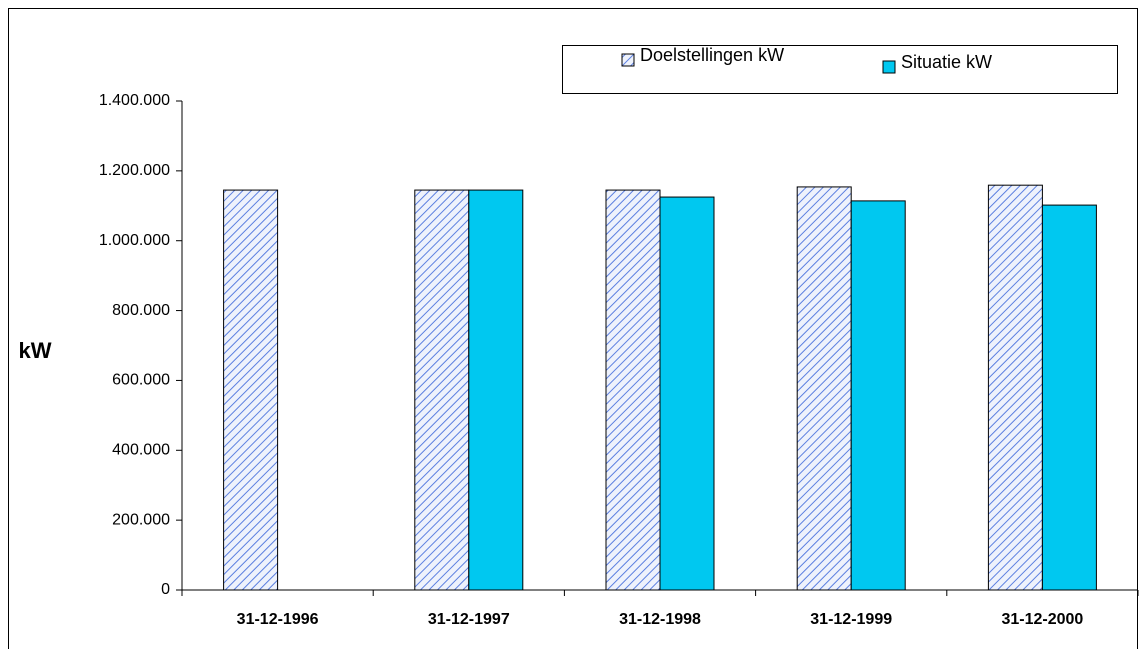 This screenshot has width=1144, height=654. Describe the element at coordinates (851, 619) in the screenshot. I see `x-tick-label: 31-12-1999` at that location.